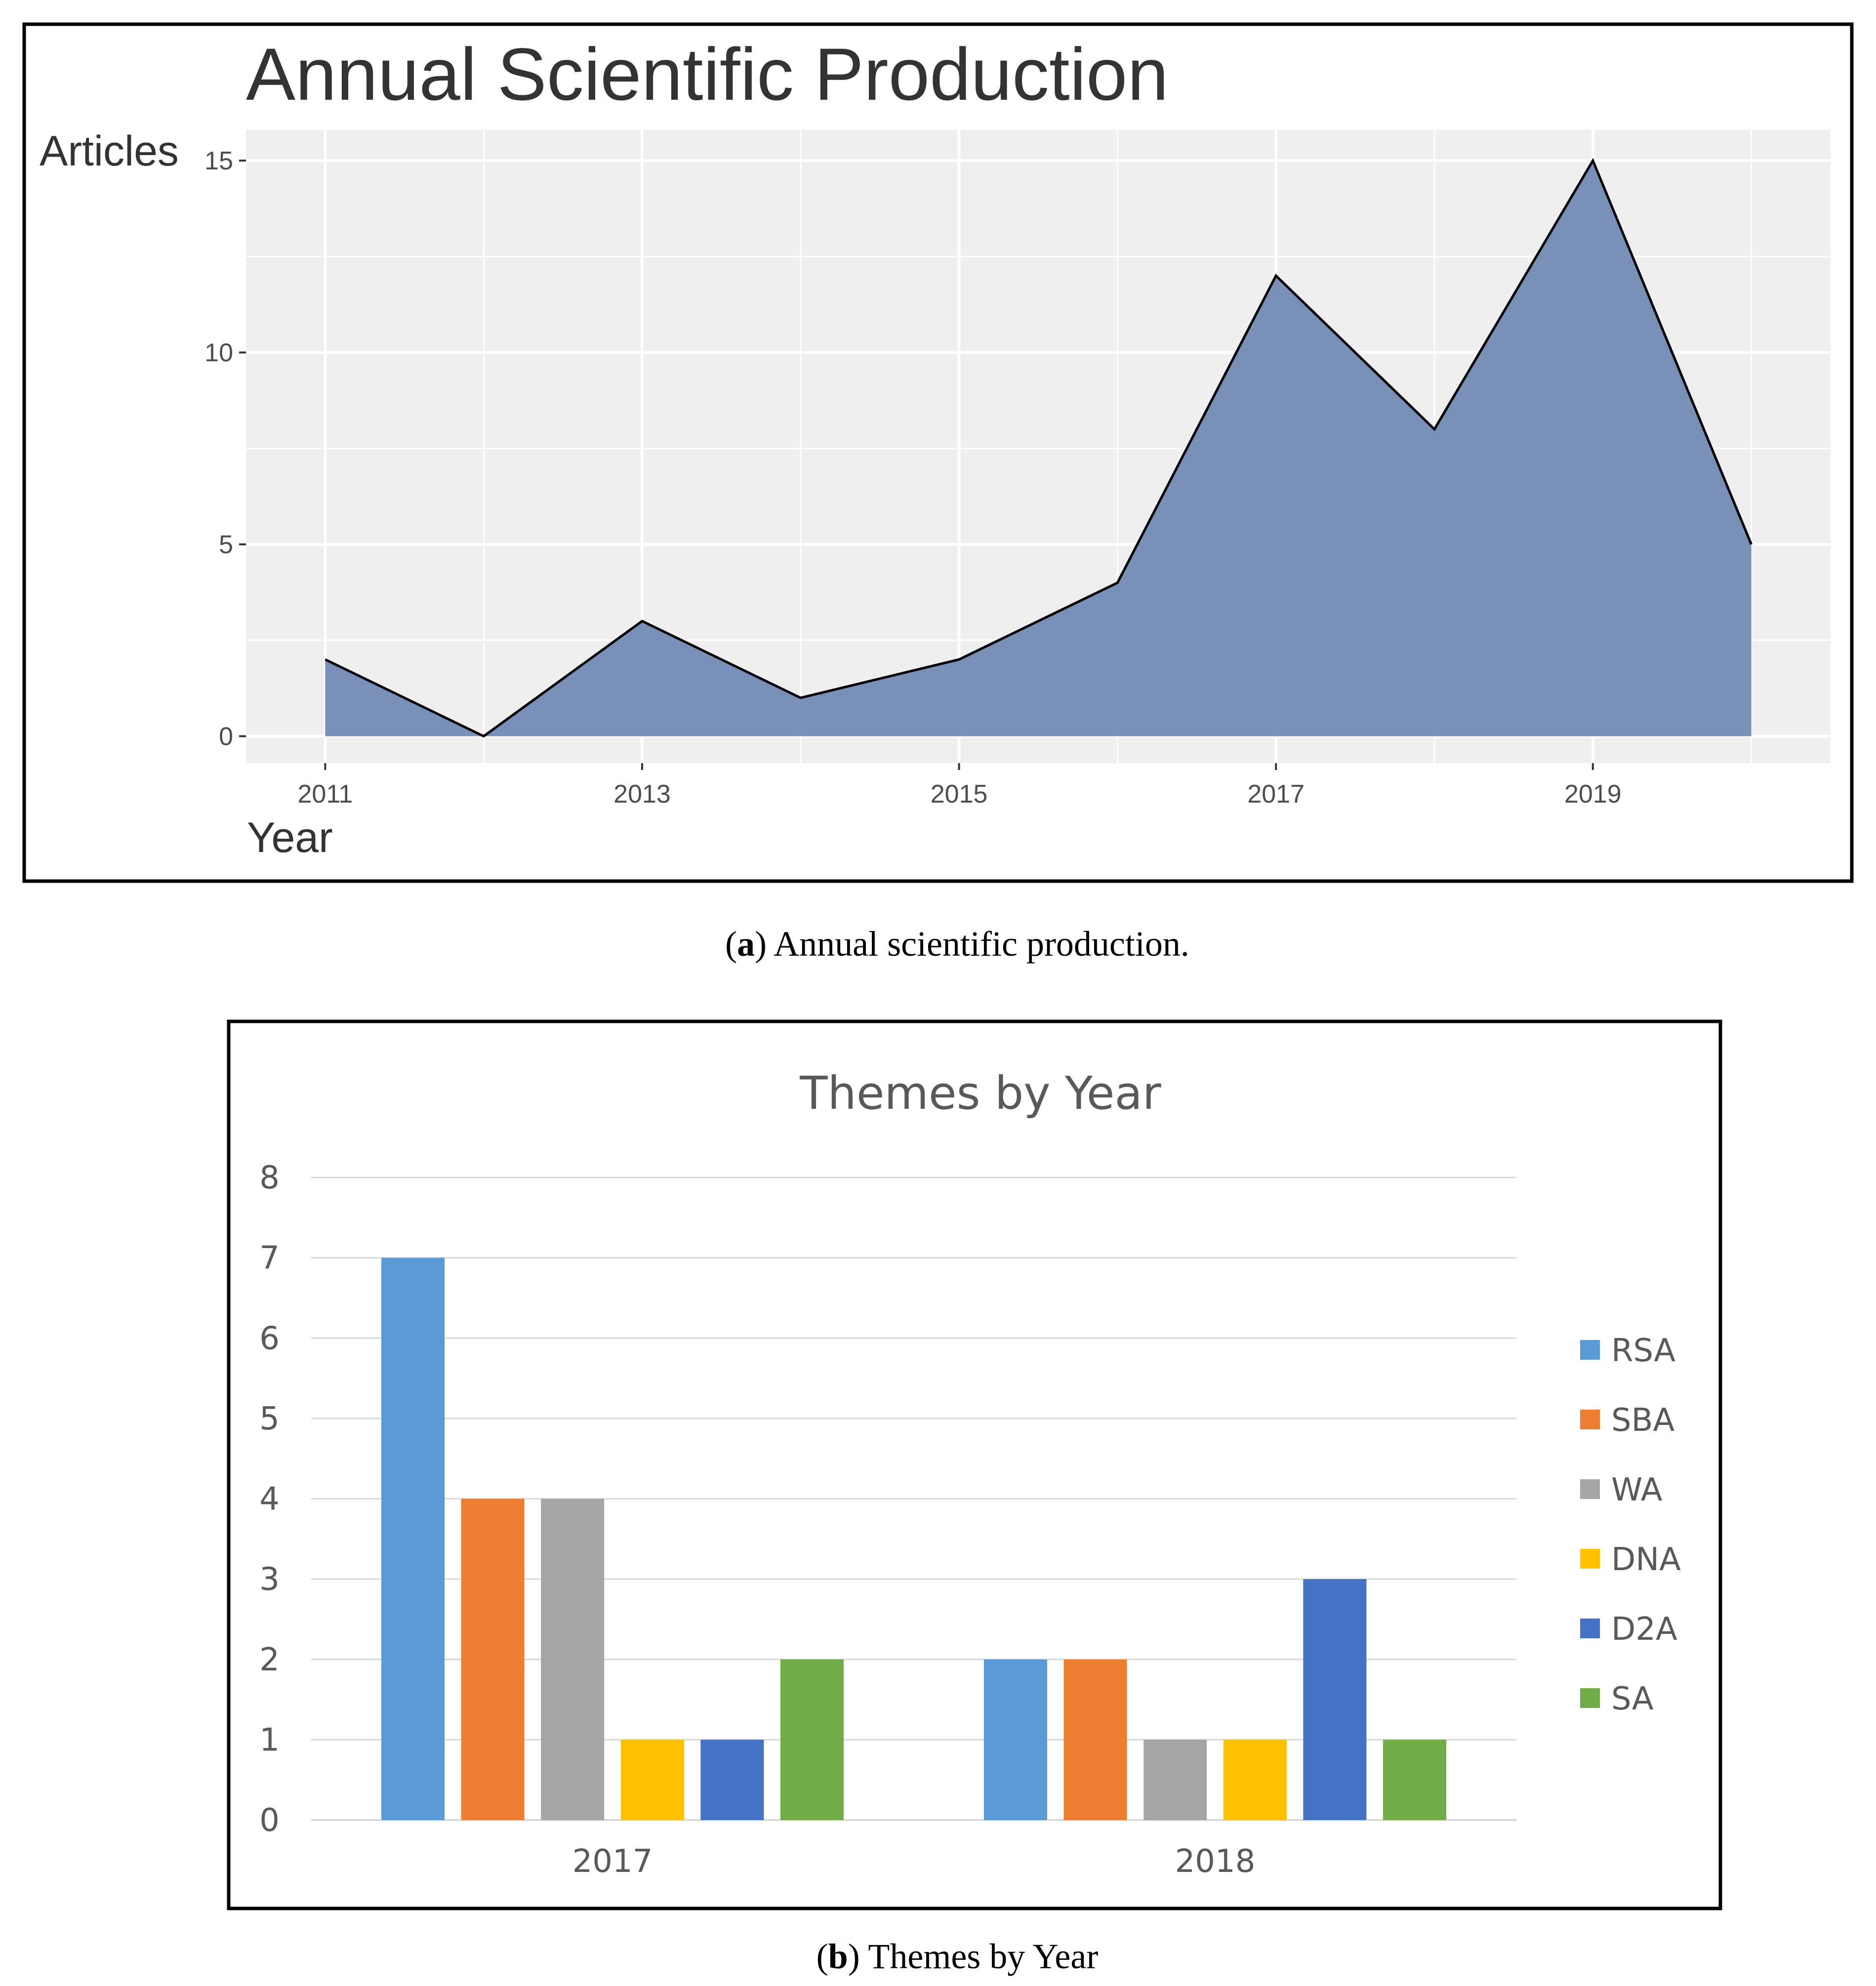 The image size is (1876, 1986). I want to click on chart-b-y-tick-label: 5, so click(269, 1419).